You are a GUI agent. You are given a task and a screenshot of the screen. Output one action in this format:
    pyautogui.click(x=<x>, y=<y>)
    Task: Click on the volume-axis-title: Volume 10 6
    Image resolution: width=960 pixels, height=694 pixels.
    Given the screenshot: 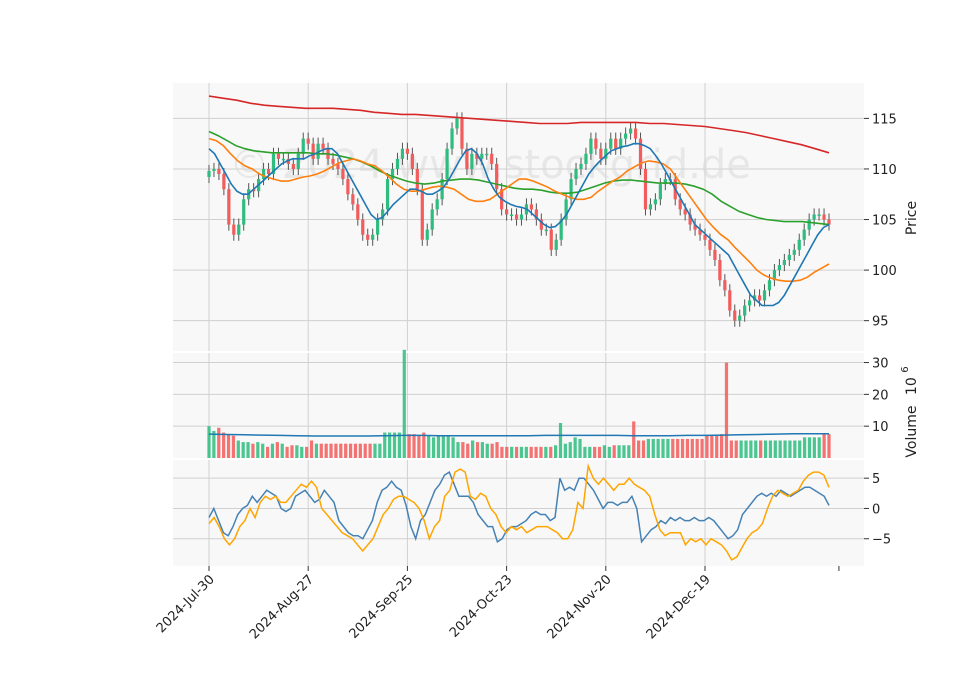 What is the action you would take?
    pyautogui.click(x=910, y=411)
    